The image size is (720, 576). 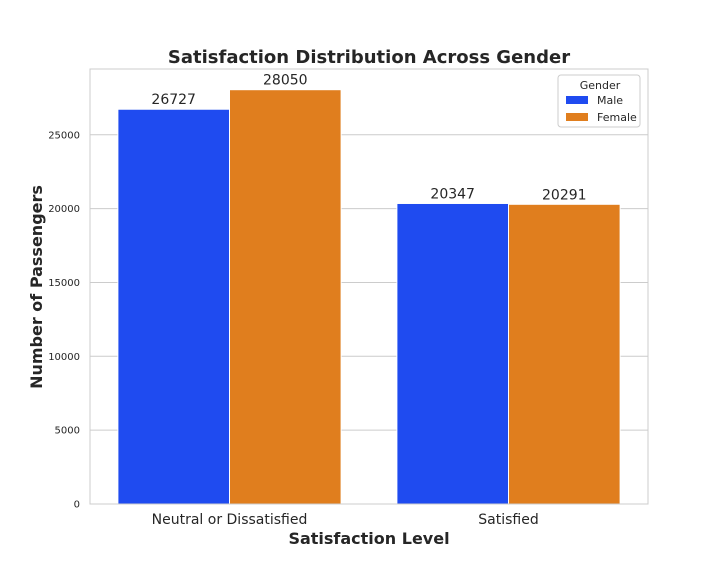 What do you see at coordinates (452, 194) in the screenshot?
I see `data-label: 20347` at bounding box center [452, 194].